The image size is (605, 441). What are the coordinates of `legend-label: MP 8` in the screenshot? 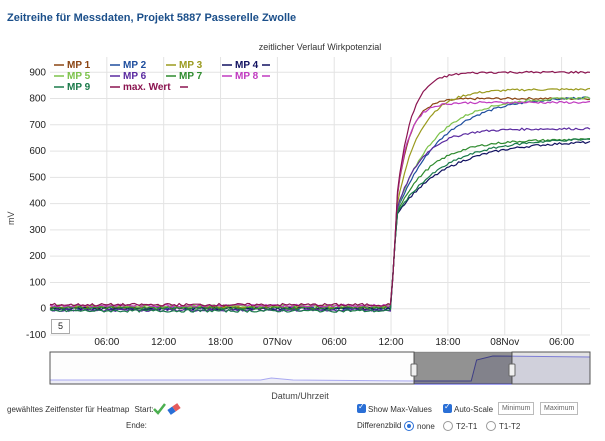 It's located at (247, 76).